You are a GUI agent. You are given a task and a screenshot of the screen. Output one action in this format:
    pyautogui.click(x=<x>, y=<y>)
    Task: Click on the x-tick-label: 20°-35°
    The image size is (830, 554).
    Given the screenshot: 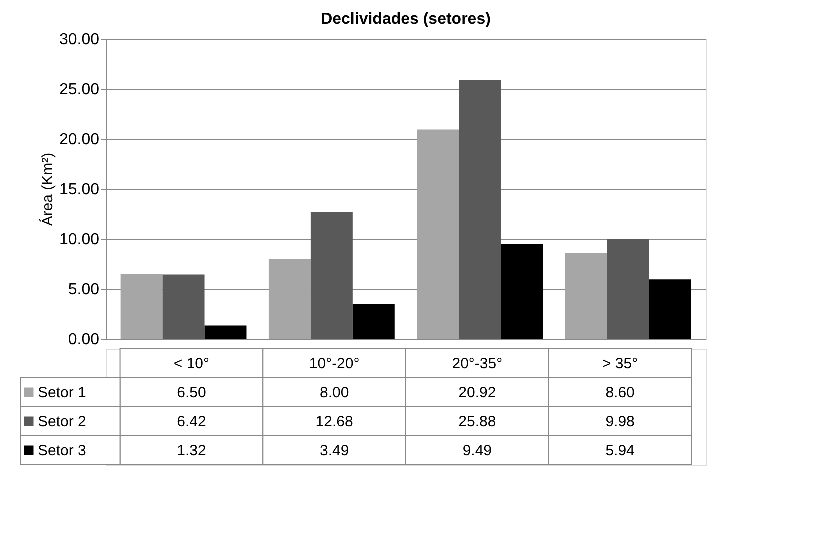 What is the action you would take?
    pyautogui.click(x=477, y=364)
    